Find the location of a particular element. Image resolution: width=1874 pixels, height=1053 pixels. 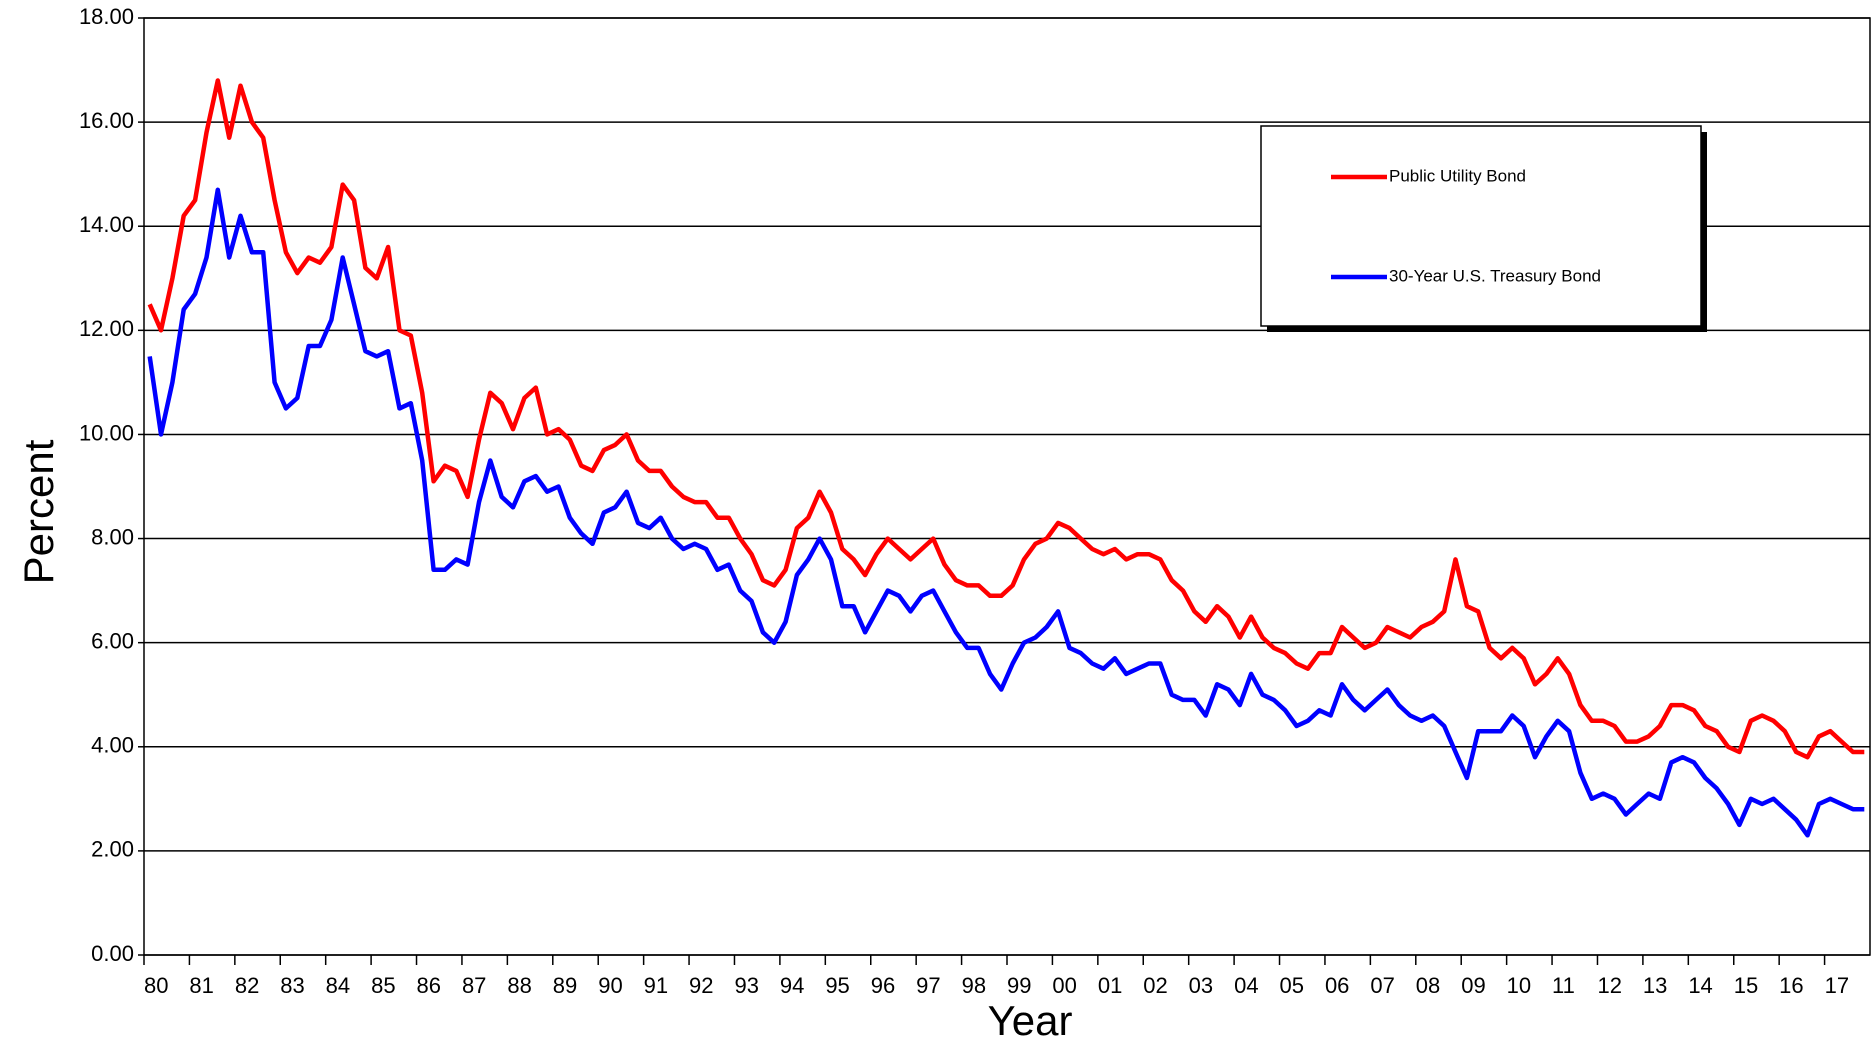

x-tick-label: 93 is located at coordinates (746, 985).